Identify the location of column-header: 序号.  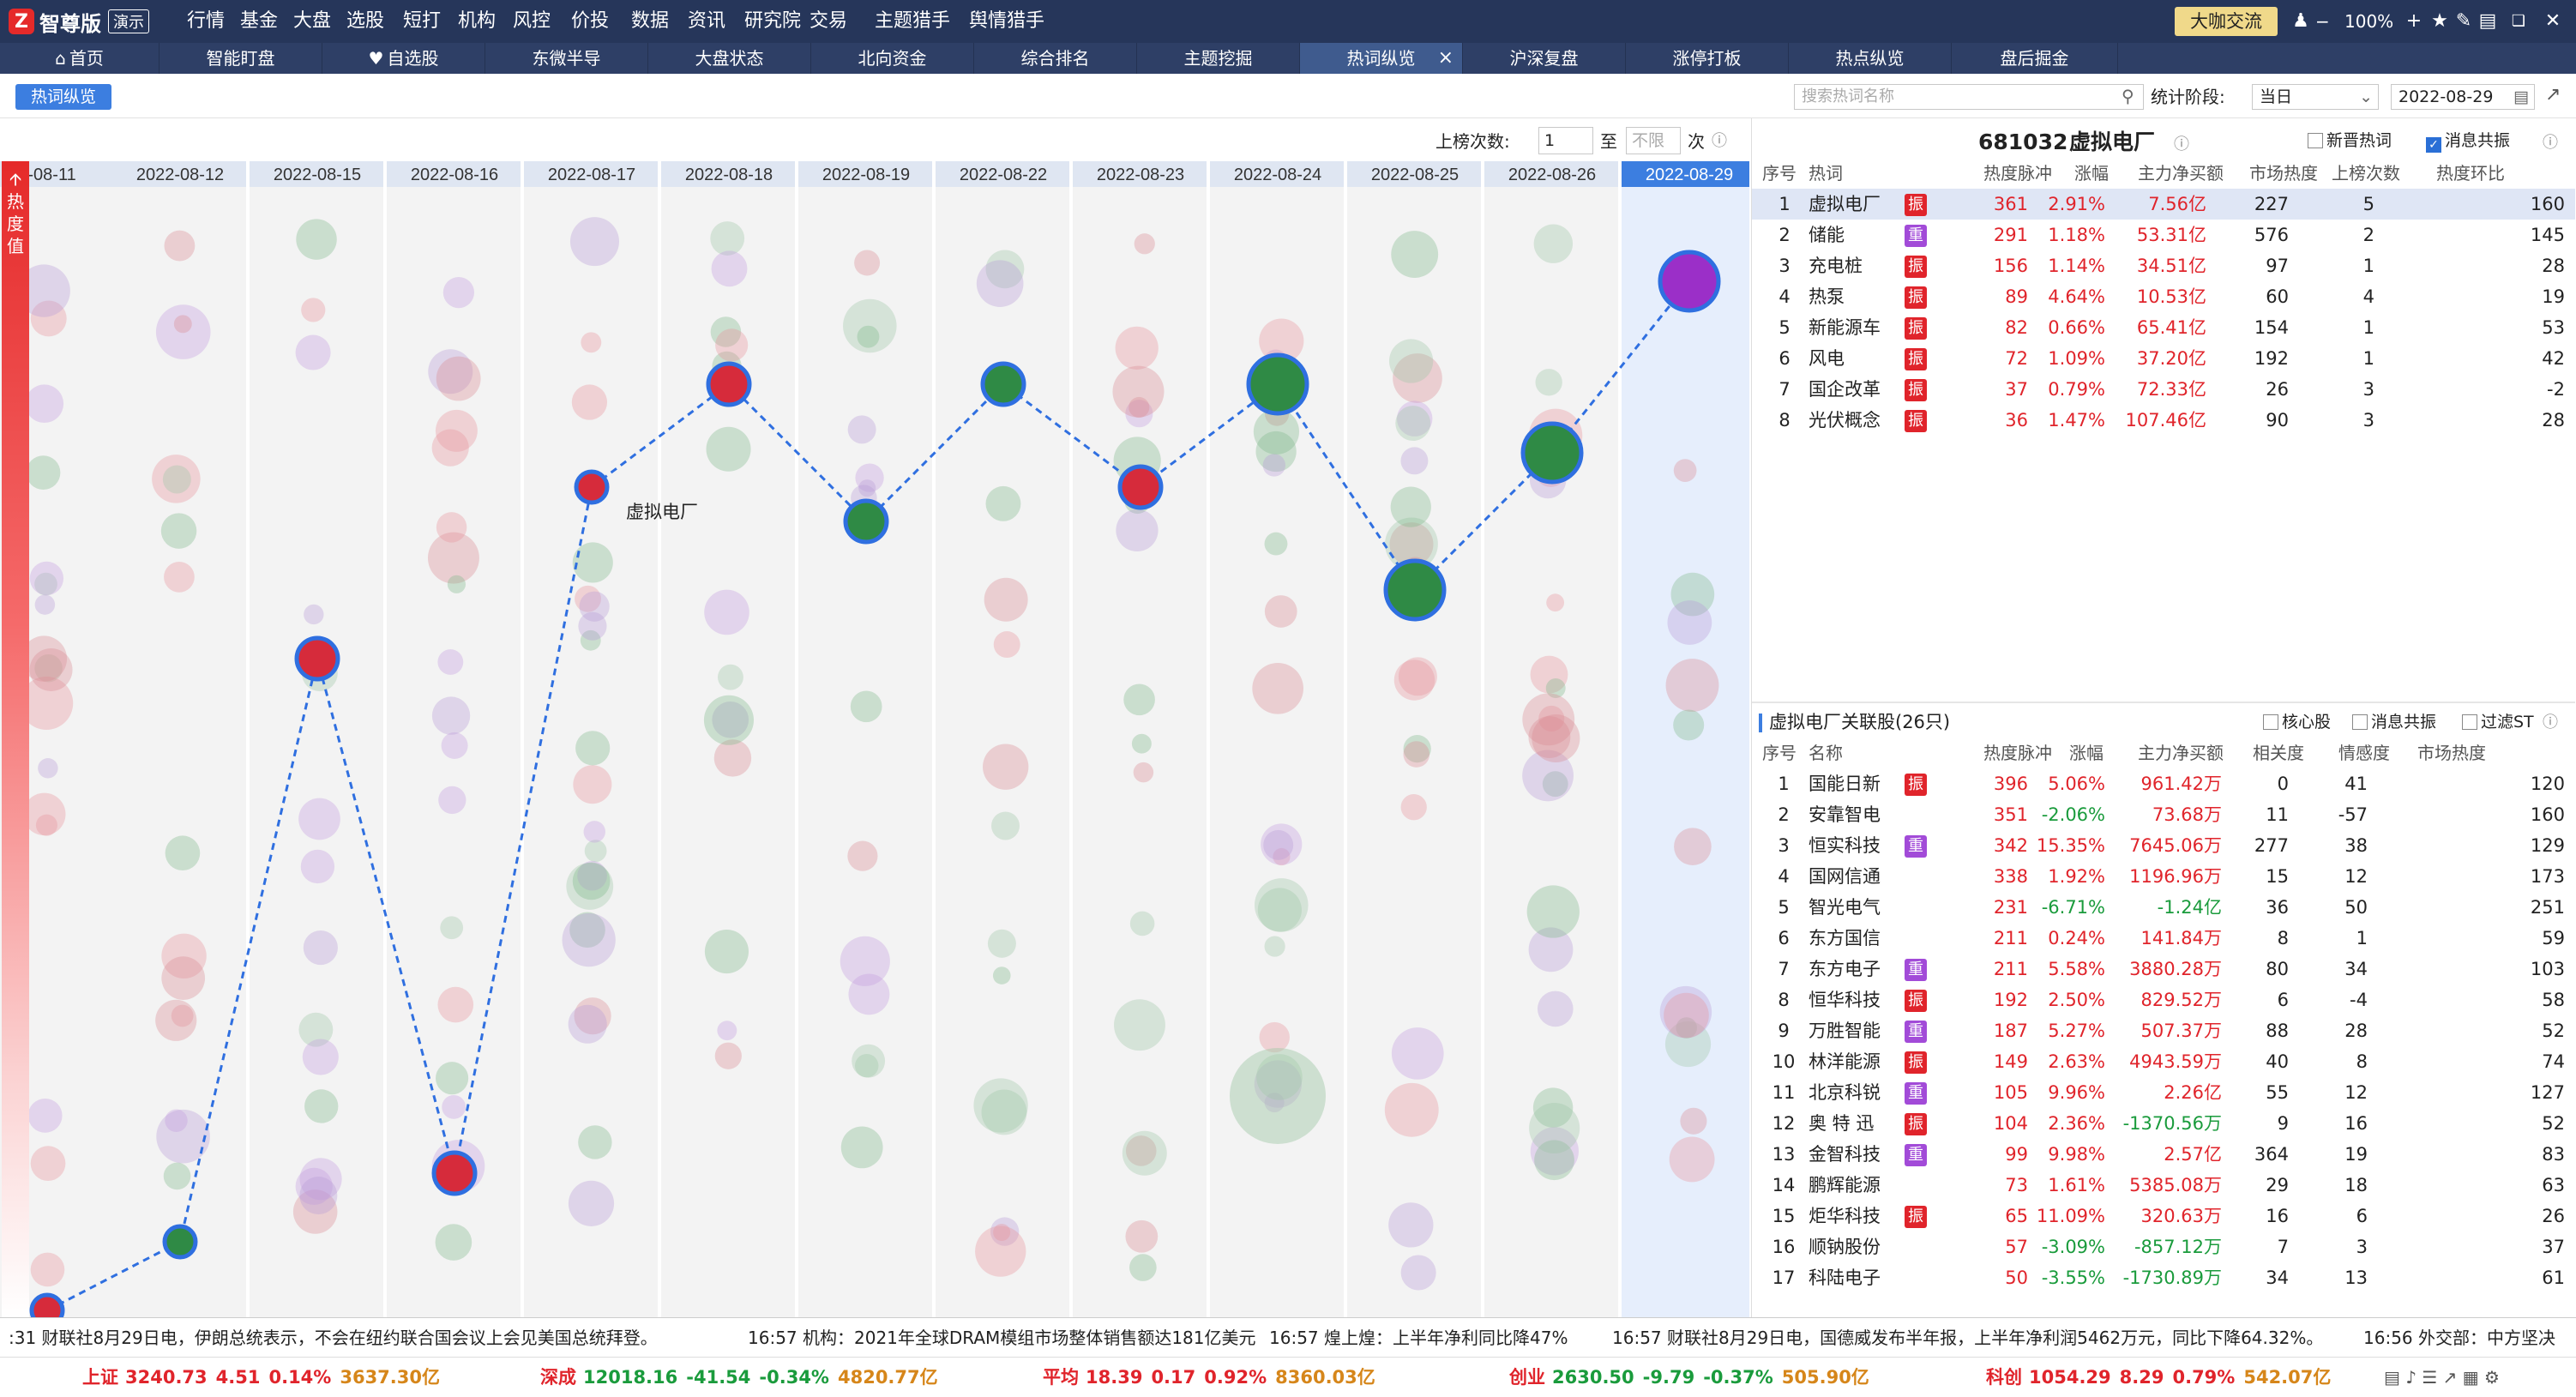
(1780, 174).